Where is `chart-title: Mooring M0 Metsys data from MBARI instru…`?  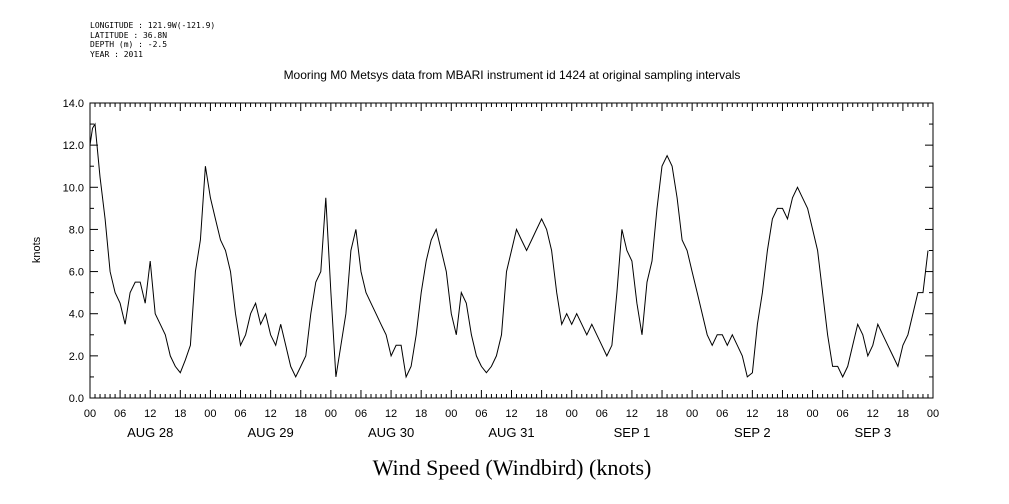
chart-title: Mooring M0 Metsys data from MBARI instru… is located at coordinates (512, 75).